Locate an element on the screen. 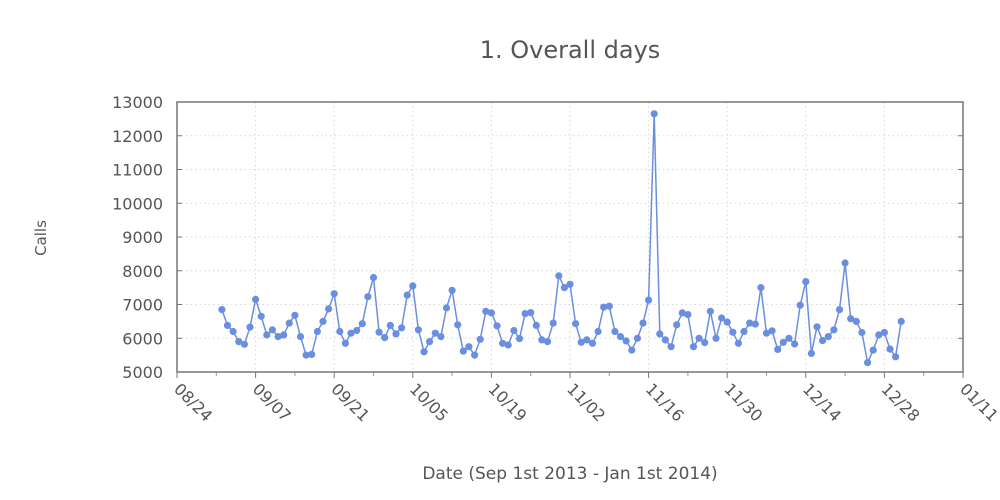 The width and height of the screenshot is (1000, 500). x-tick-label: 01/11 is located at coordinates (978, 402).